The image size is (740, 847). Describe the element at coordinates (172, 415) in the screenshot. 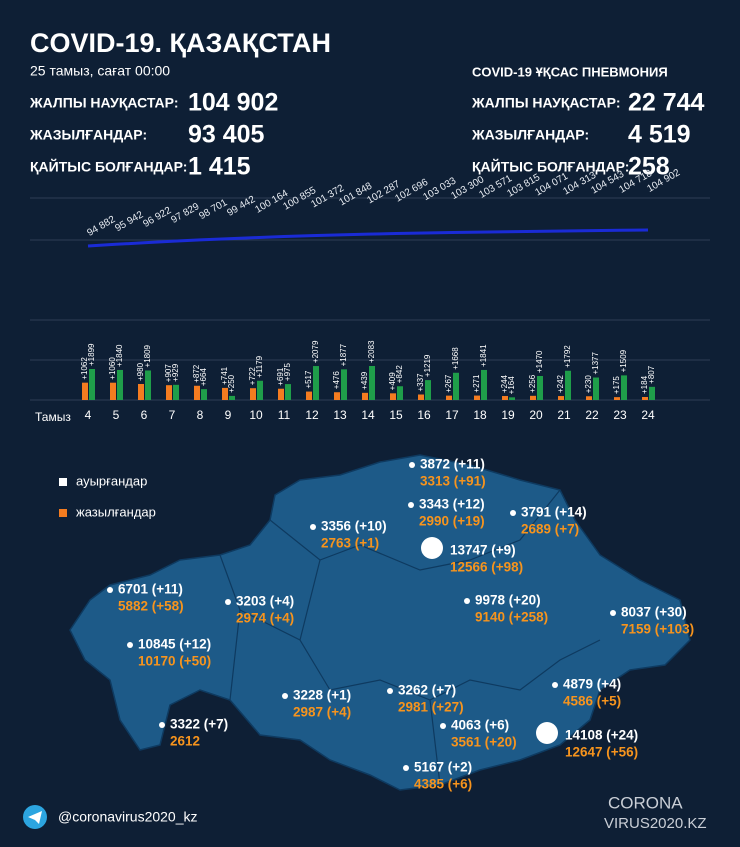

I see `x-tick-label: 7` at that location.